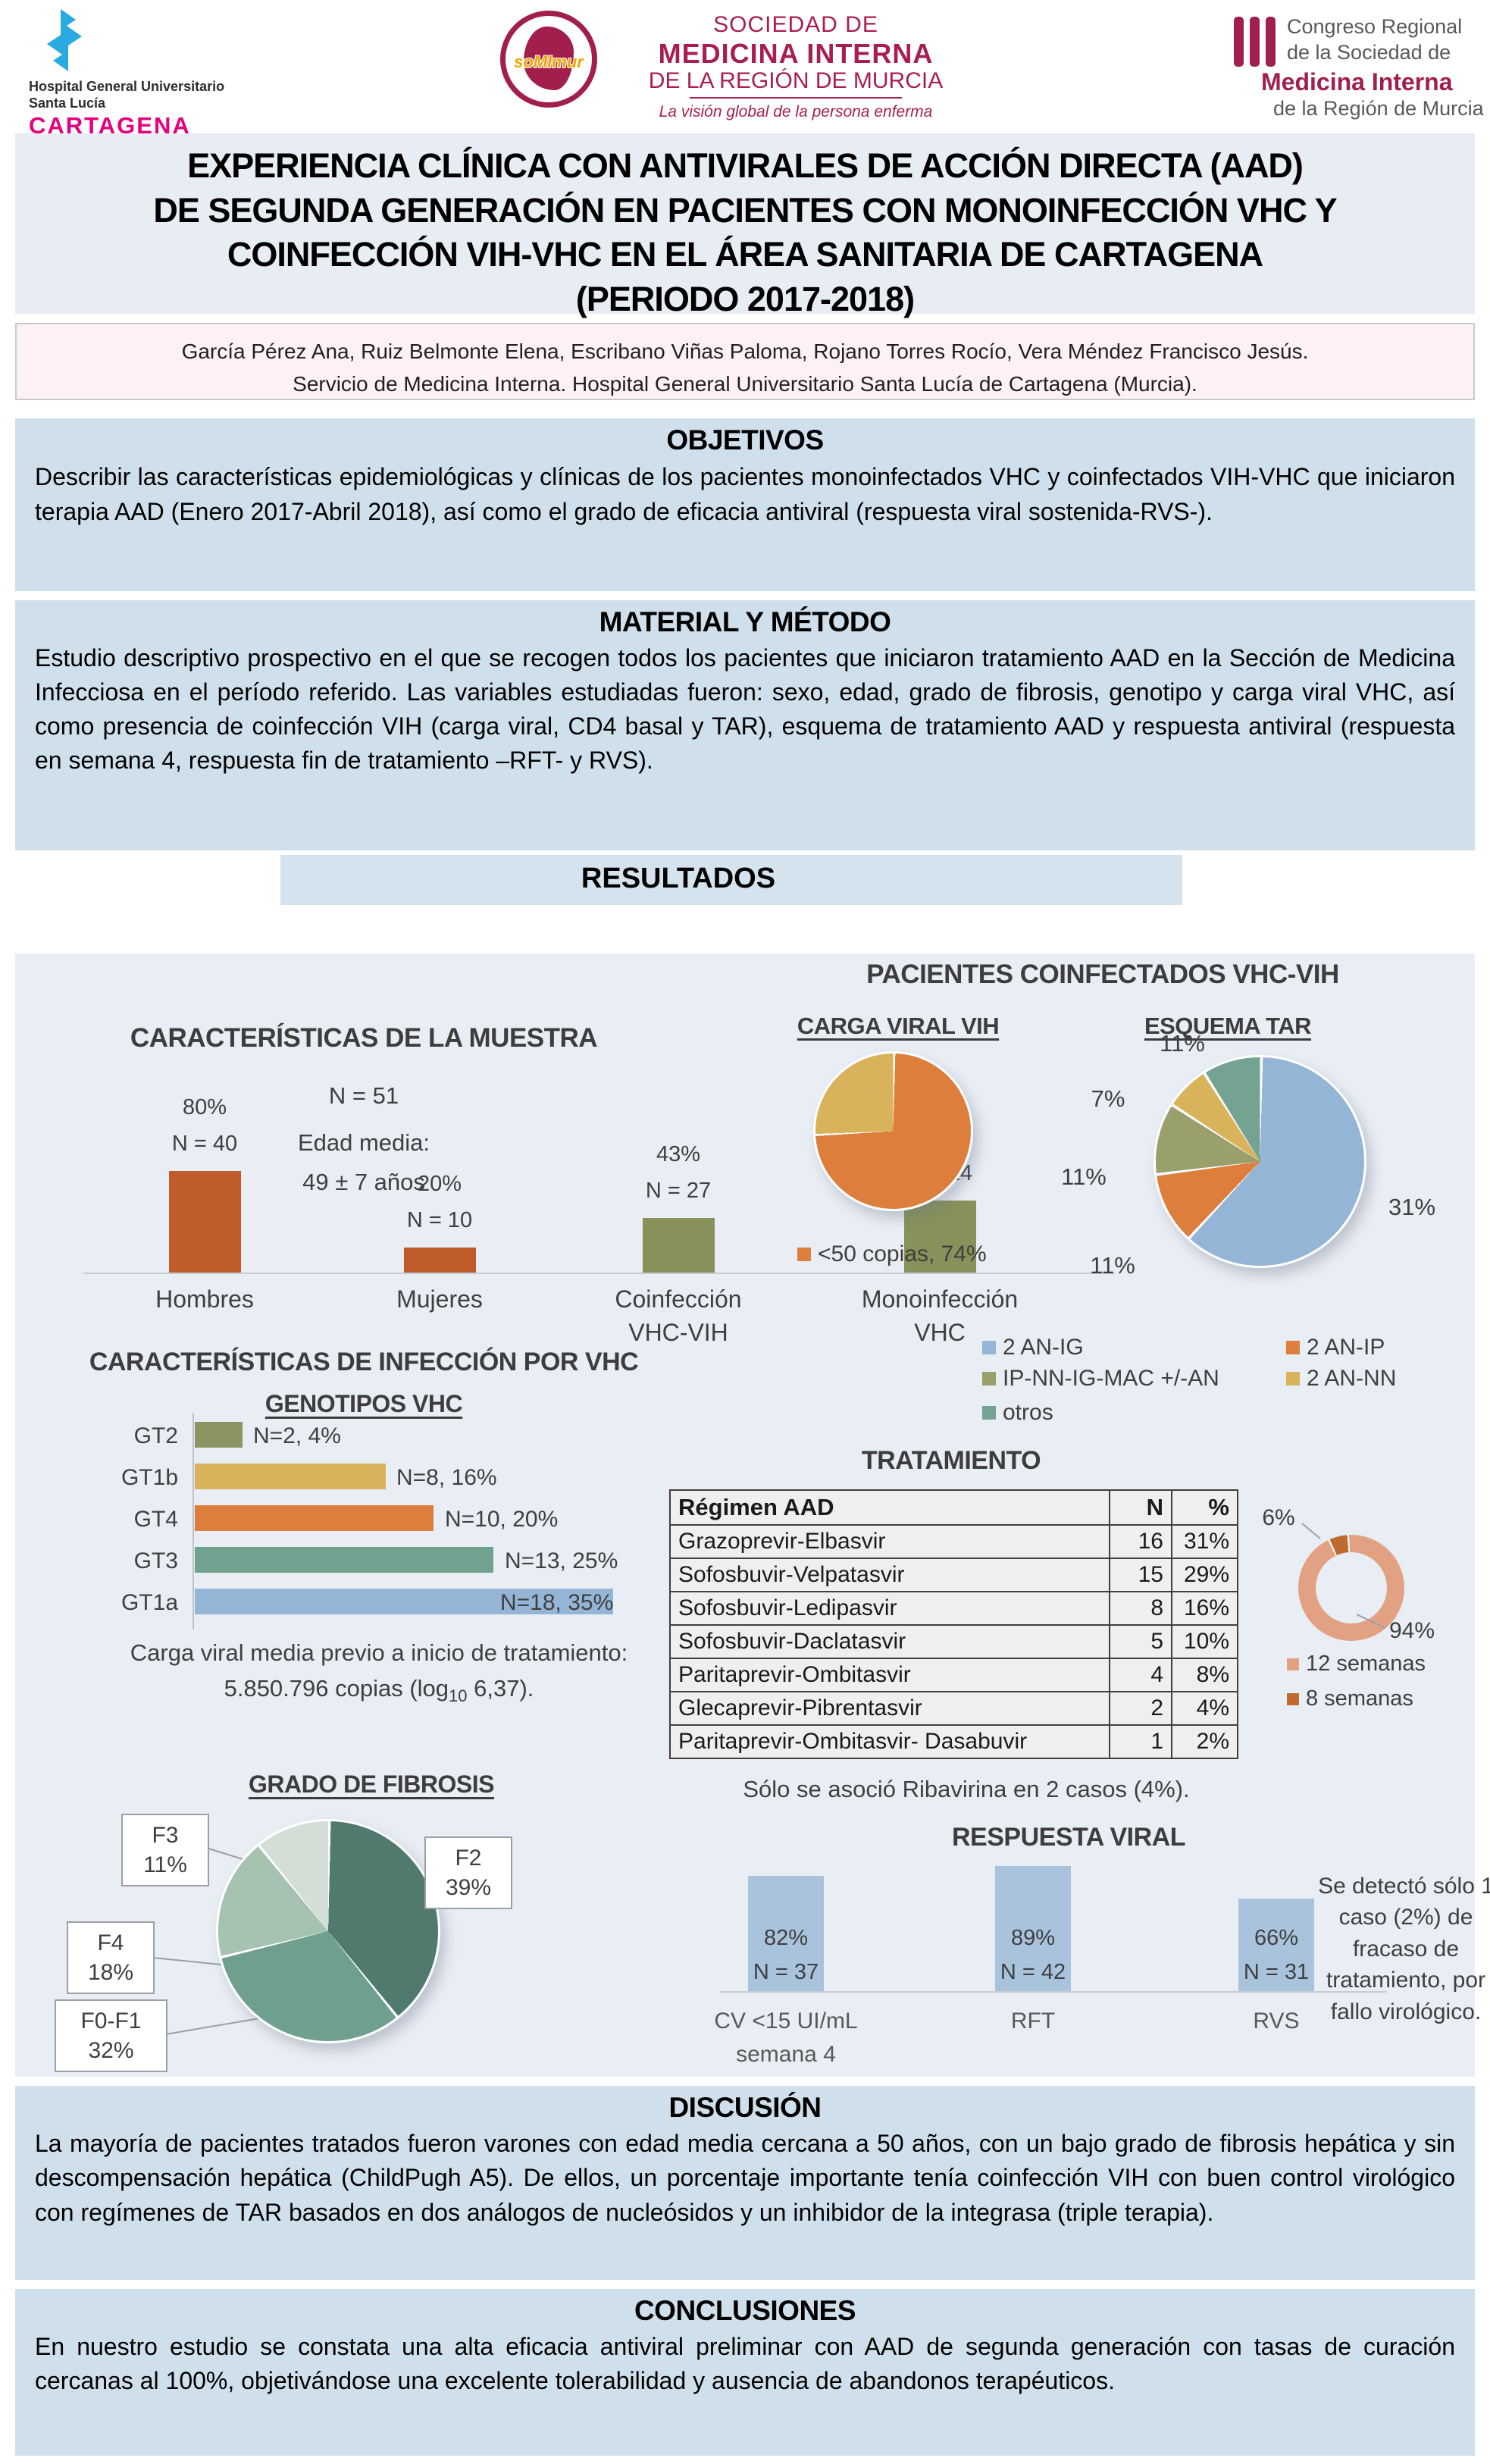 Image resolution: width=1490 pixels, height=2464 pixels. What do you see at coordinates (500, 1688) in the screenshot?
I see `carga-media-post: 6,37).` at bounding box center [500, 1688].